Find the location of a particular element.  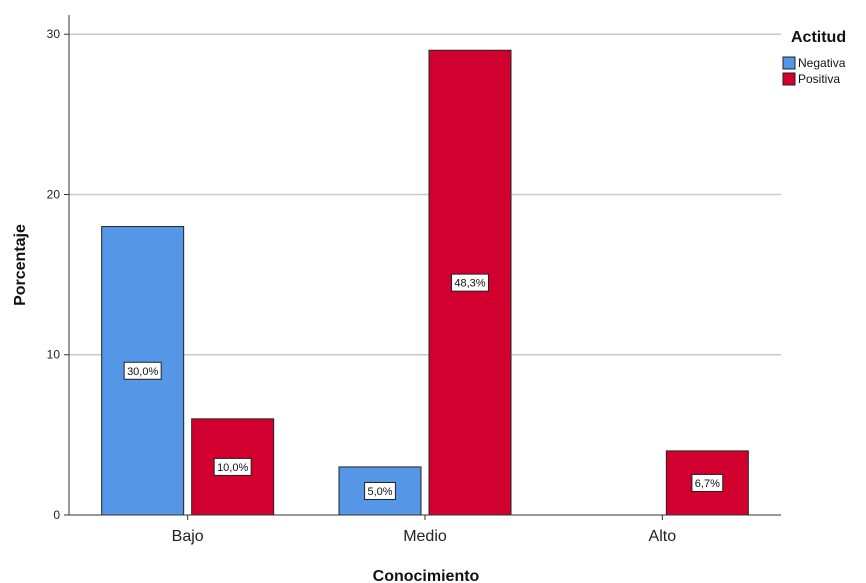

legend-label-positiva: Positiva is located at coordinates (819, 79).